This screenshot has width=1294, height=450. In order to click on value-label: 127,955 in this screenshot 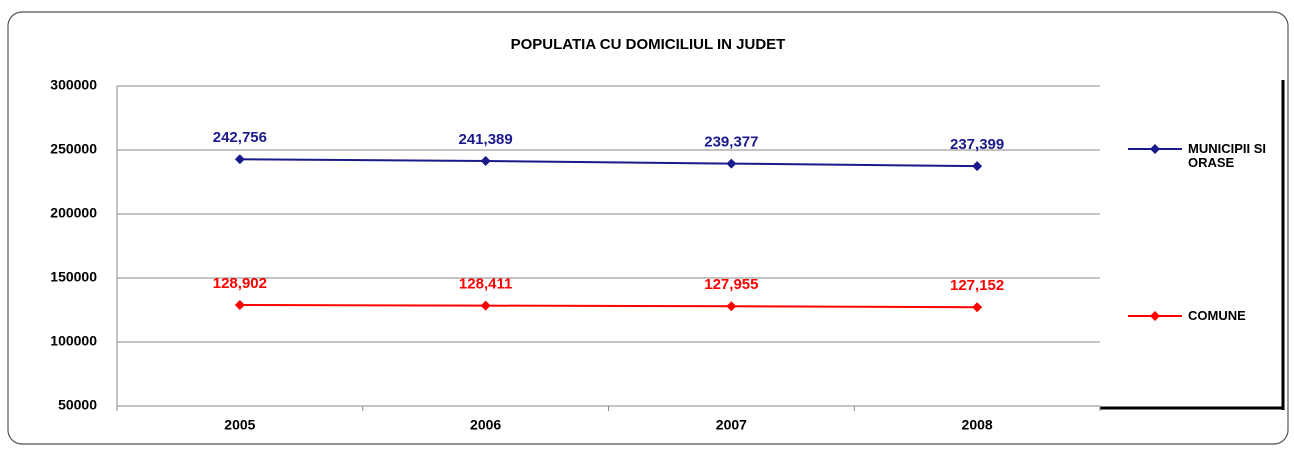, I will do `click(731, 284)`.